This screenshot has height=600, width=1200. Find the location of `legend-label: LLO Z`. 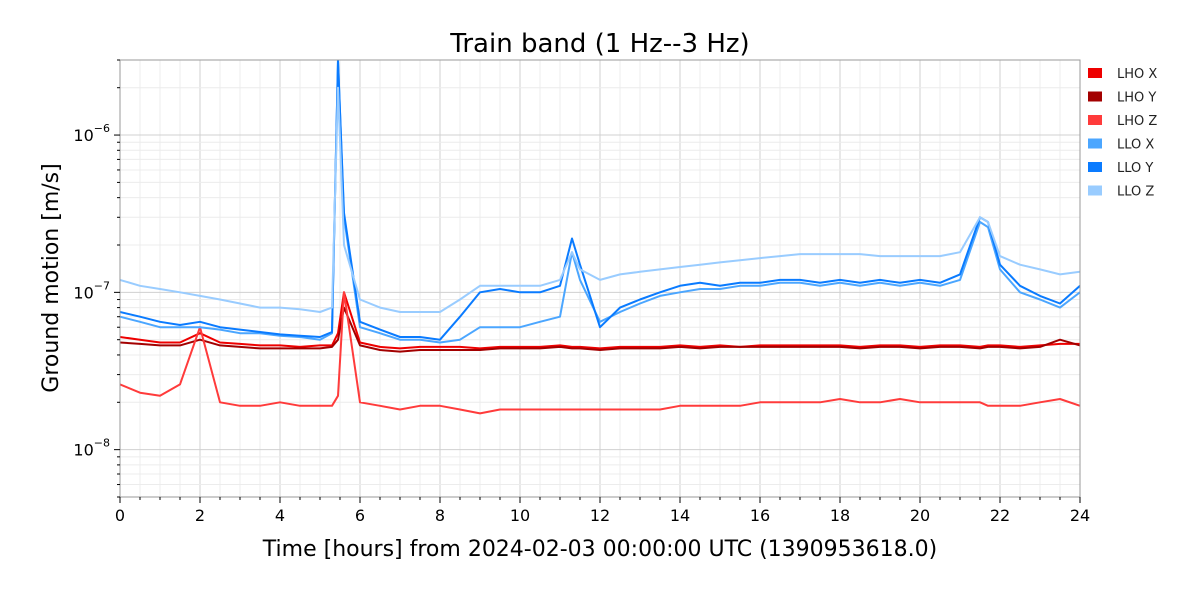

legend-label: LLO Z is located at coordinates (1135, 192).